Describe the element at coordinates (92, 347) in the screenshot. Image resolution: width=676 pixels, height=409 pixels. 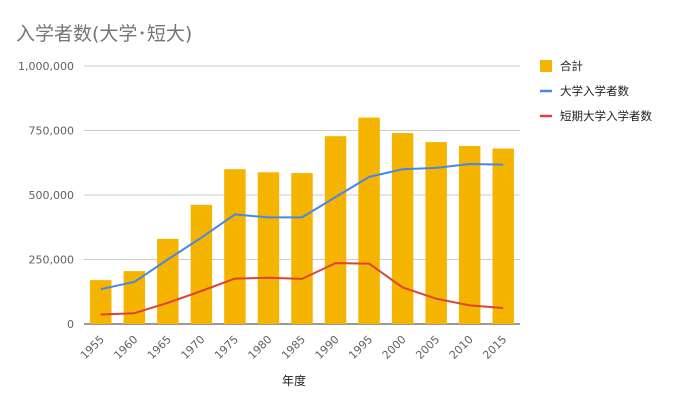
I see `x-tick-label: 1955` at that location.